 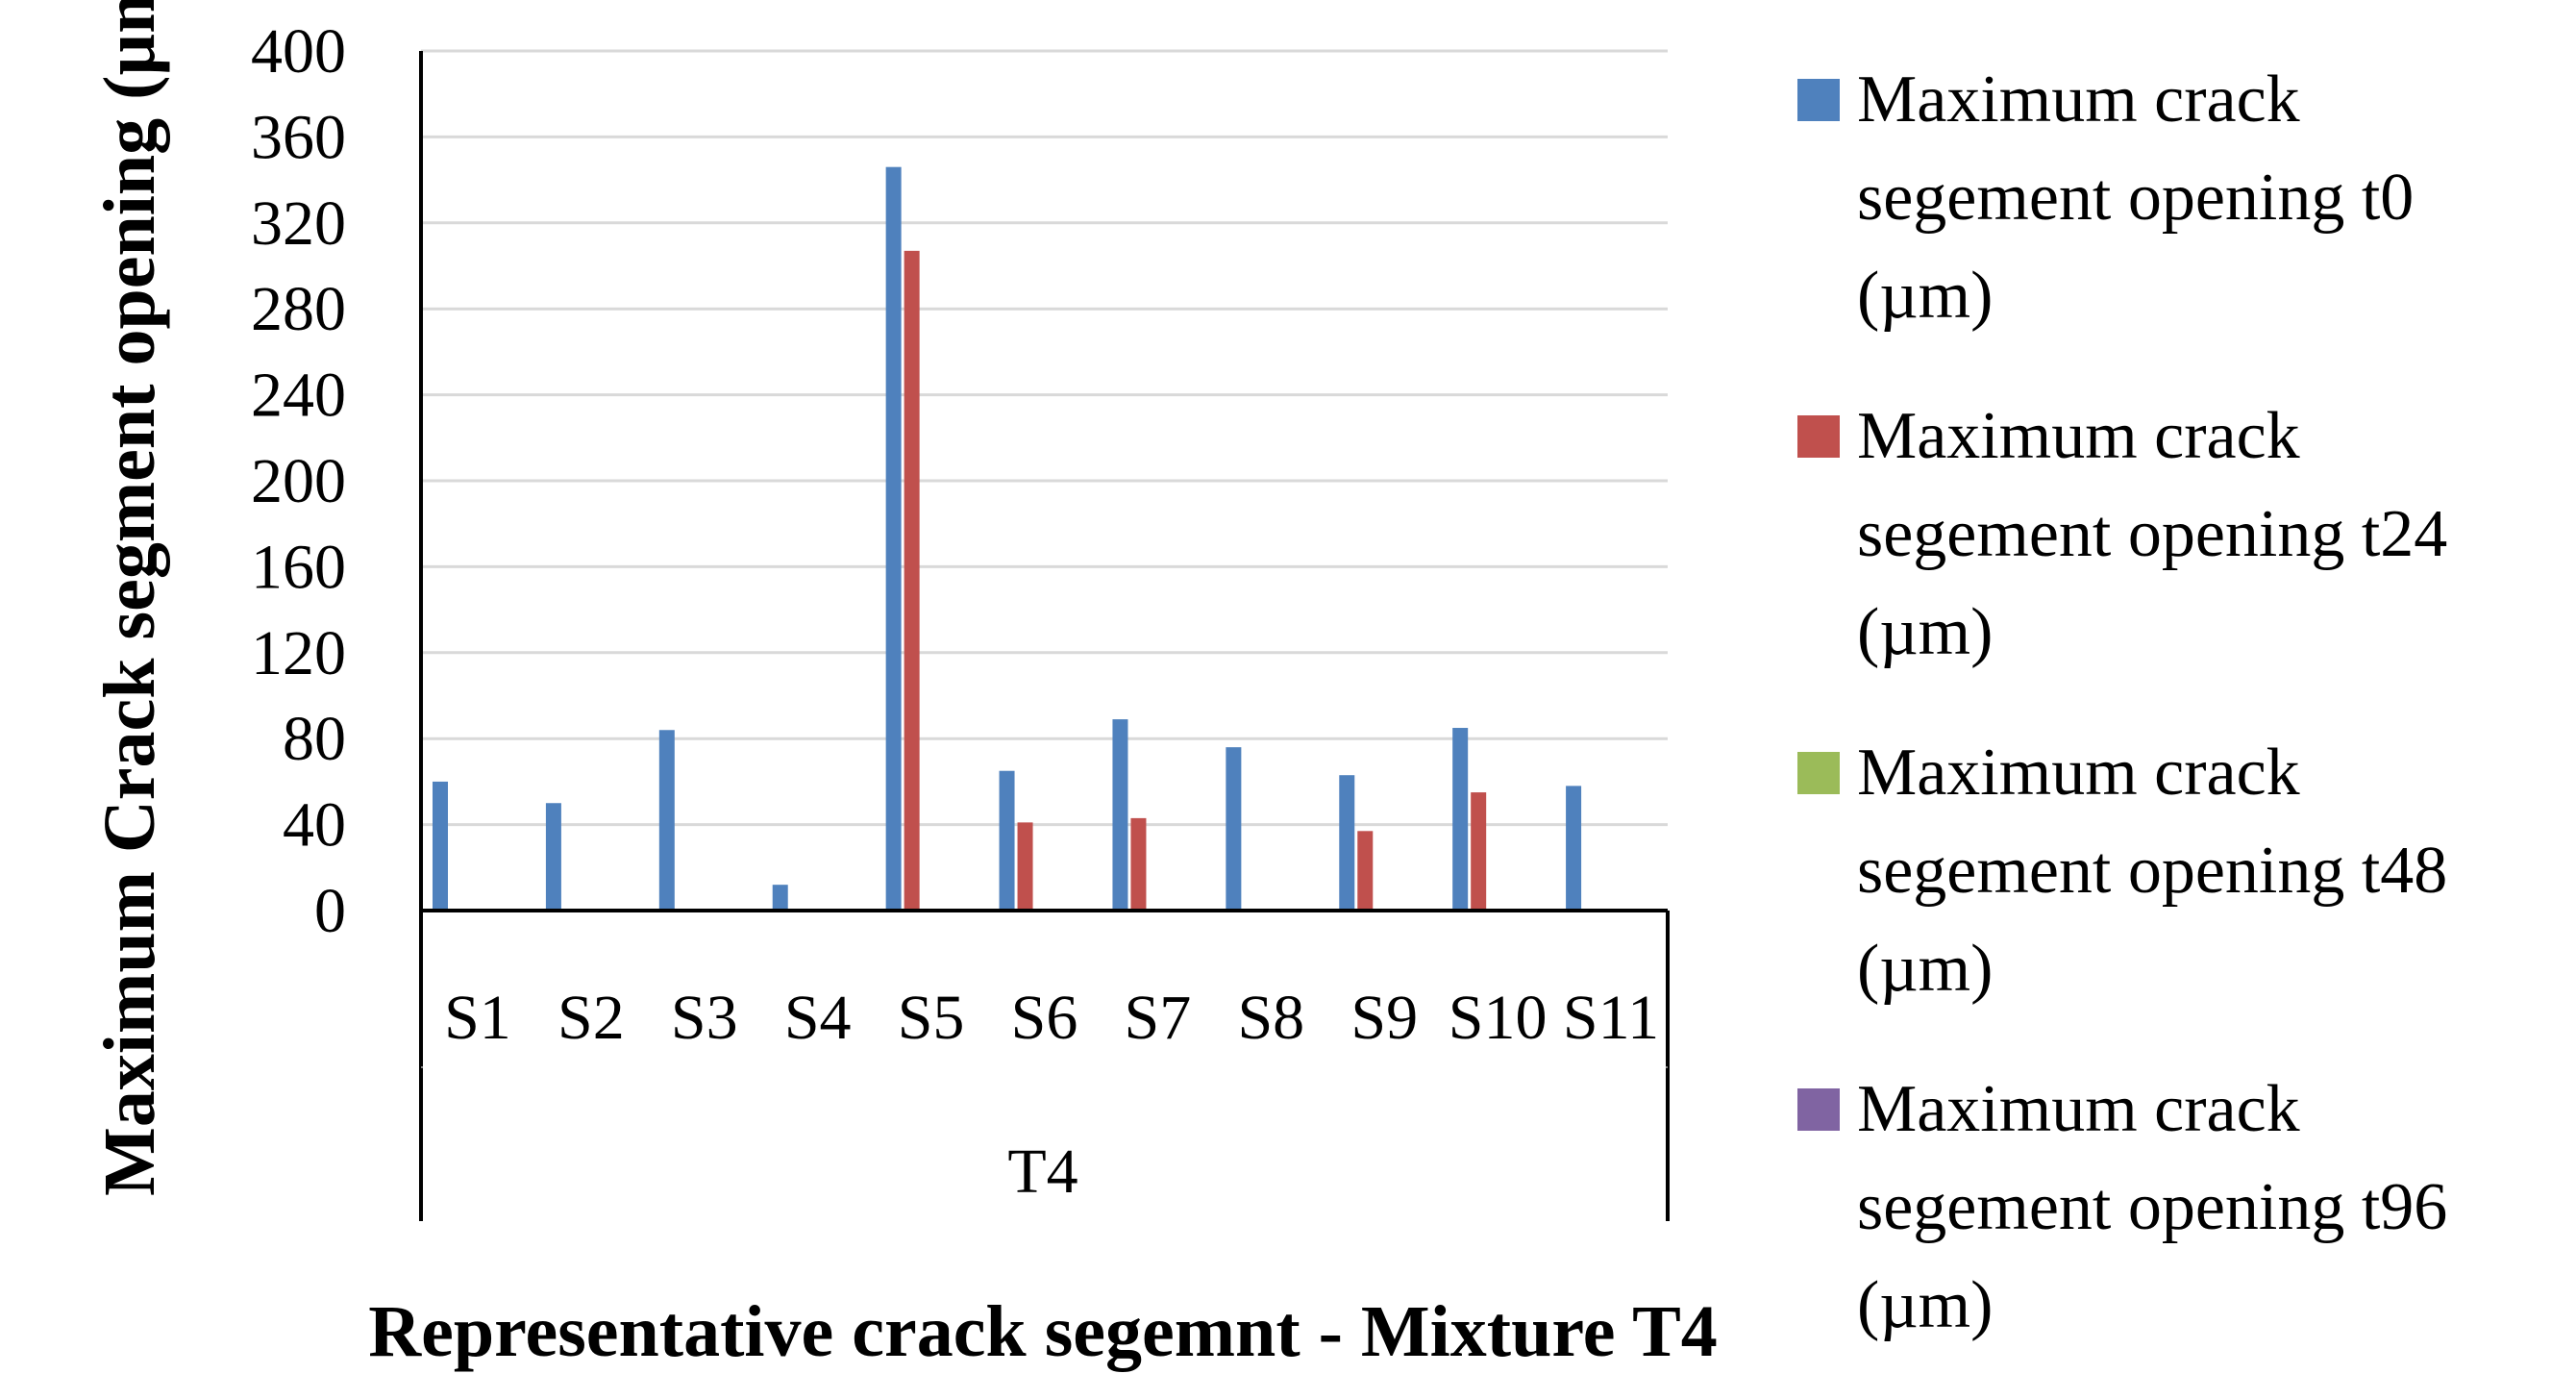 What do you see at coordinates (298, 396) in the screenshot?
I see `y-tick-label: 240` at bounding box center [298, 396].